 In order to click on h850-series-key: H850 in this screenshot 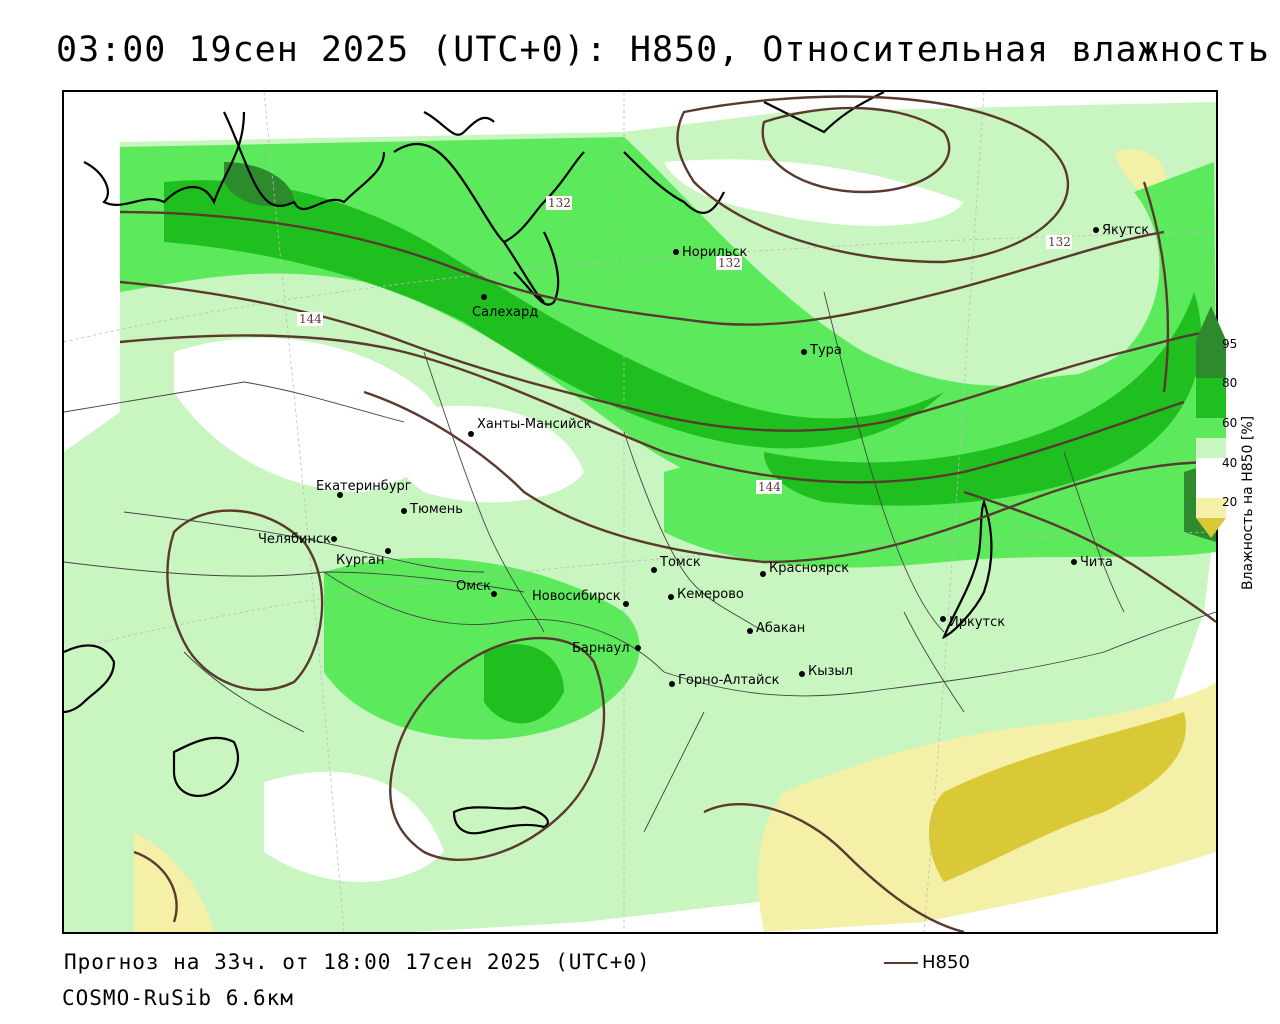, I will do `click(927, 962)`.